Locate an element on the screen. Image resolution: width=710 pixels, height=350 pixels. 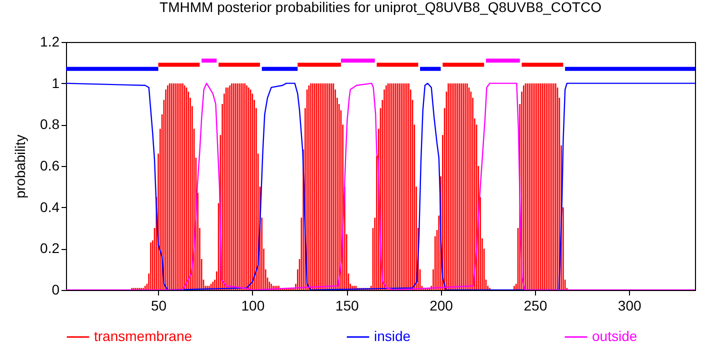
x-tick-label: 150 is located at coordinates (347, 306).